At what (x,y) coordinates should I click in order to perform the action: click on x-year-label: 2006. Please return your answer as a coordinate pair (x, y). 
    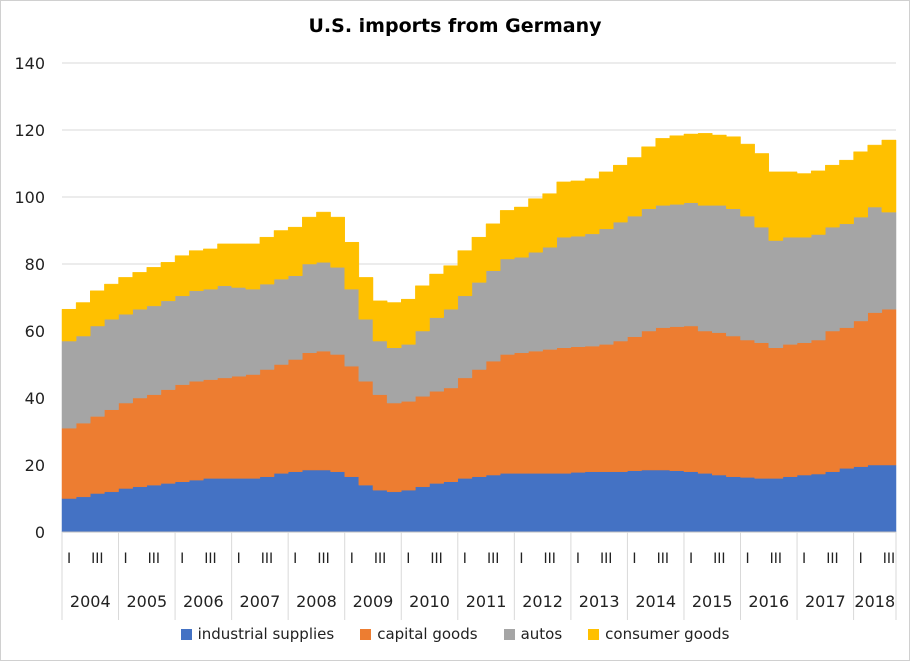
    Looking at the image, I should click on (203, 601).